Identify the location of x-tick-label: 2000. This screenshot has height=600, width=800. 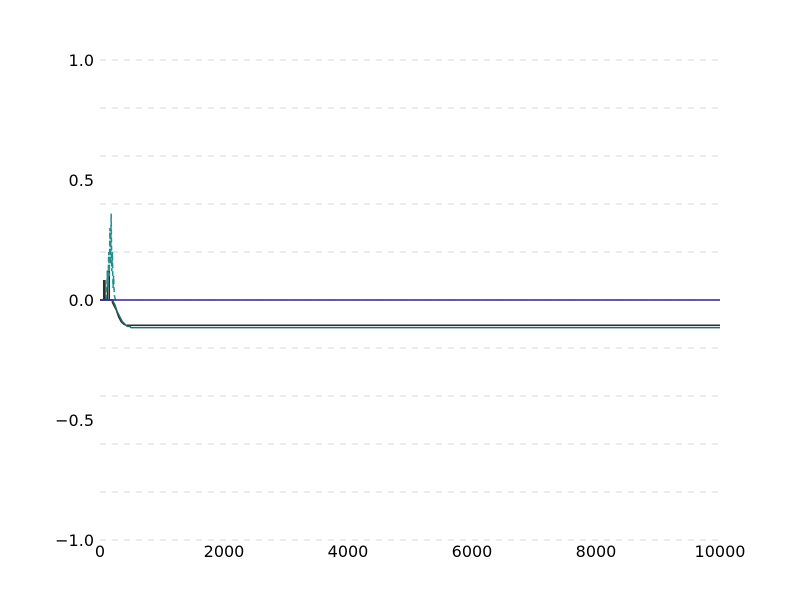
(224, 551).